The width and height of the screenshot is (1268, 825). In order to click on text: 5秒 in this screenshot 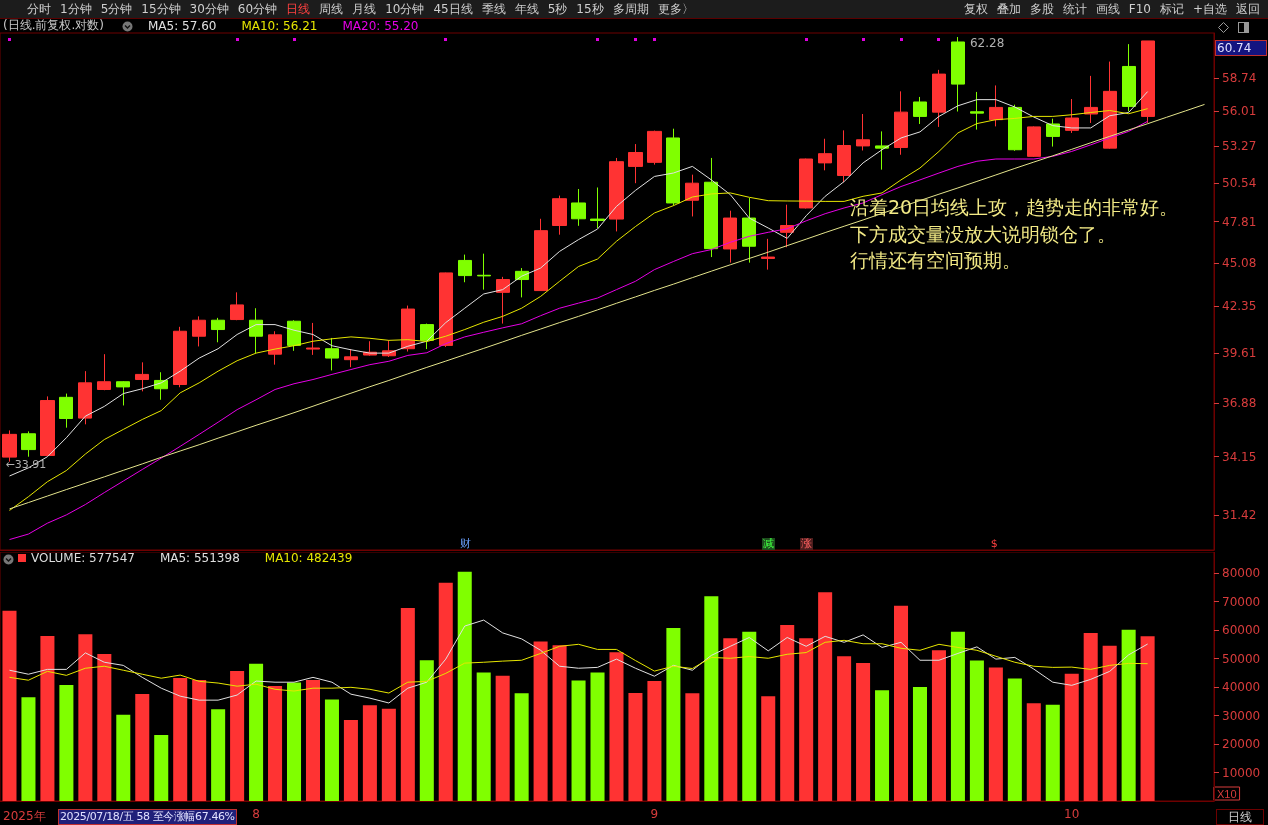, I will do `click(557, 9)`.